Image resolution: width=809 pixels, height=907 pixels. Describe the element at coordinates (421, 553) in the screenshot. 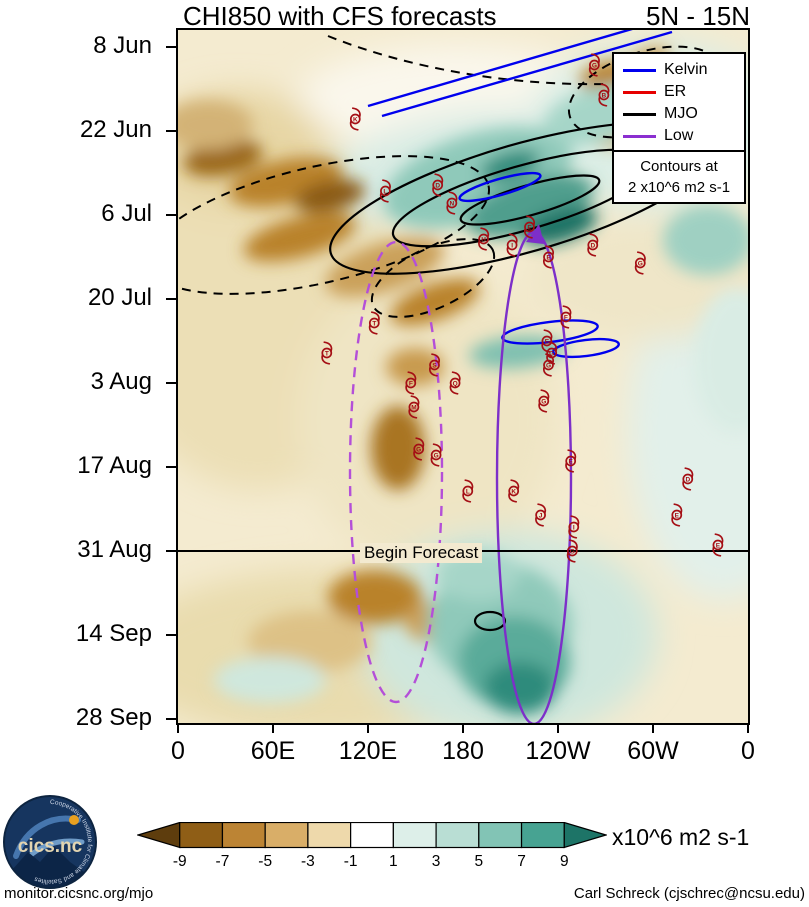

I see `begin-forecast-label: Begin Forecast` at that location.